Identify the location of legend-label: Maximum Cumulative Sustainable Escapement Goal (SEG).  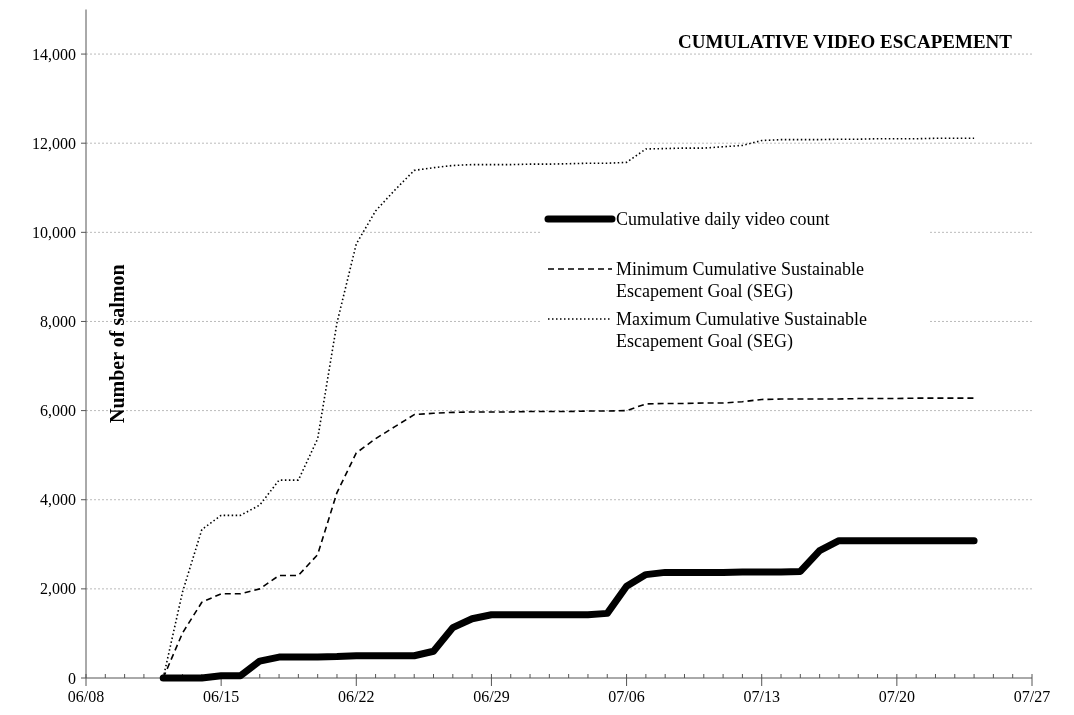
(741, 330).